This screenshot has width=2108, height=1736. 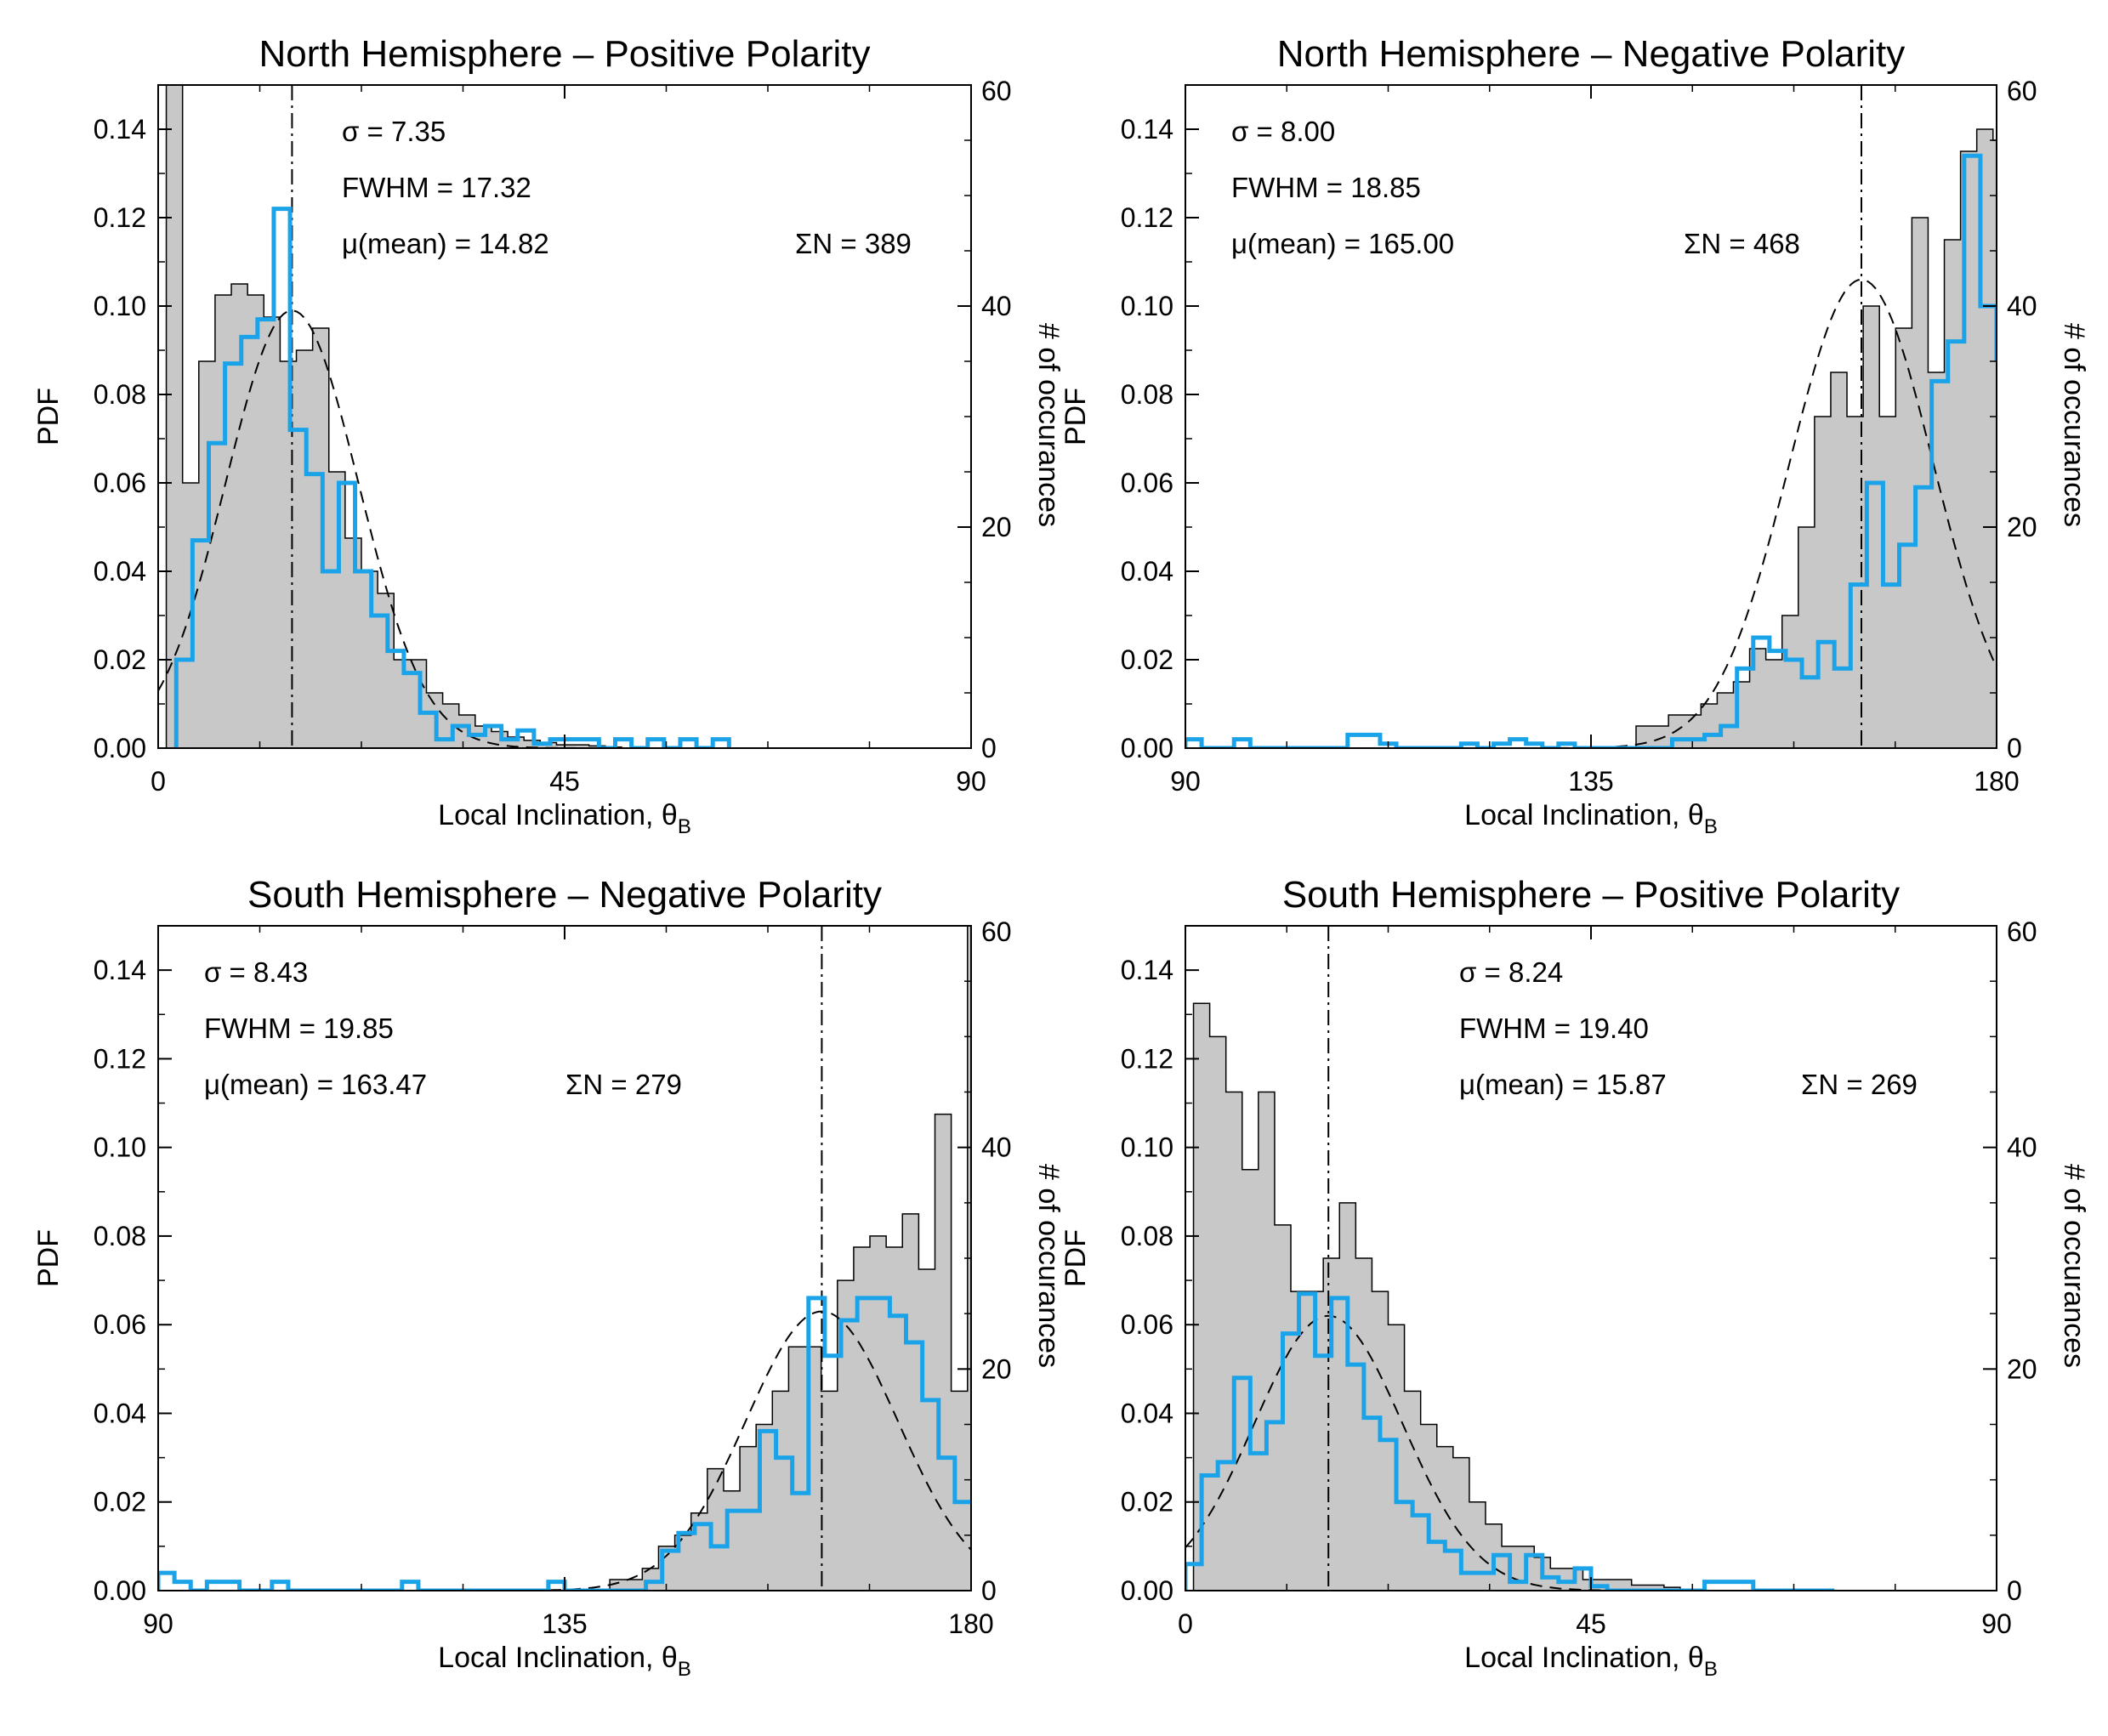 I want to click on mean-text: μ(mean) = 14.82, so click(x=445, y=243).